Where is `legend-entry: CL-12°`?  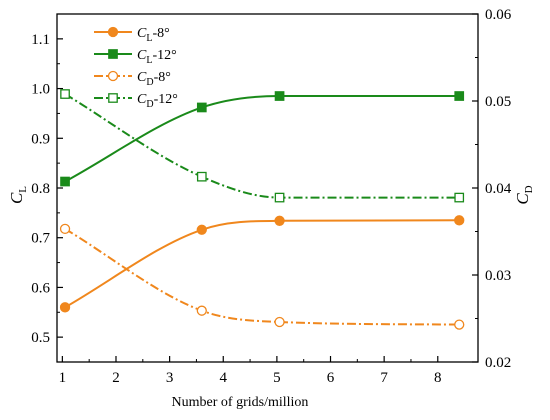 legend-entry: CL-12° is located at coordinates (135, 57).